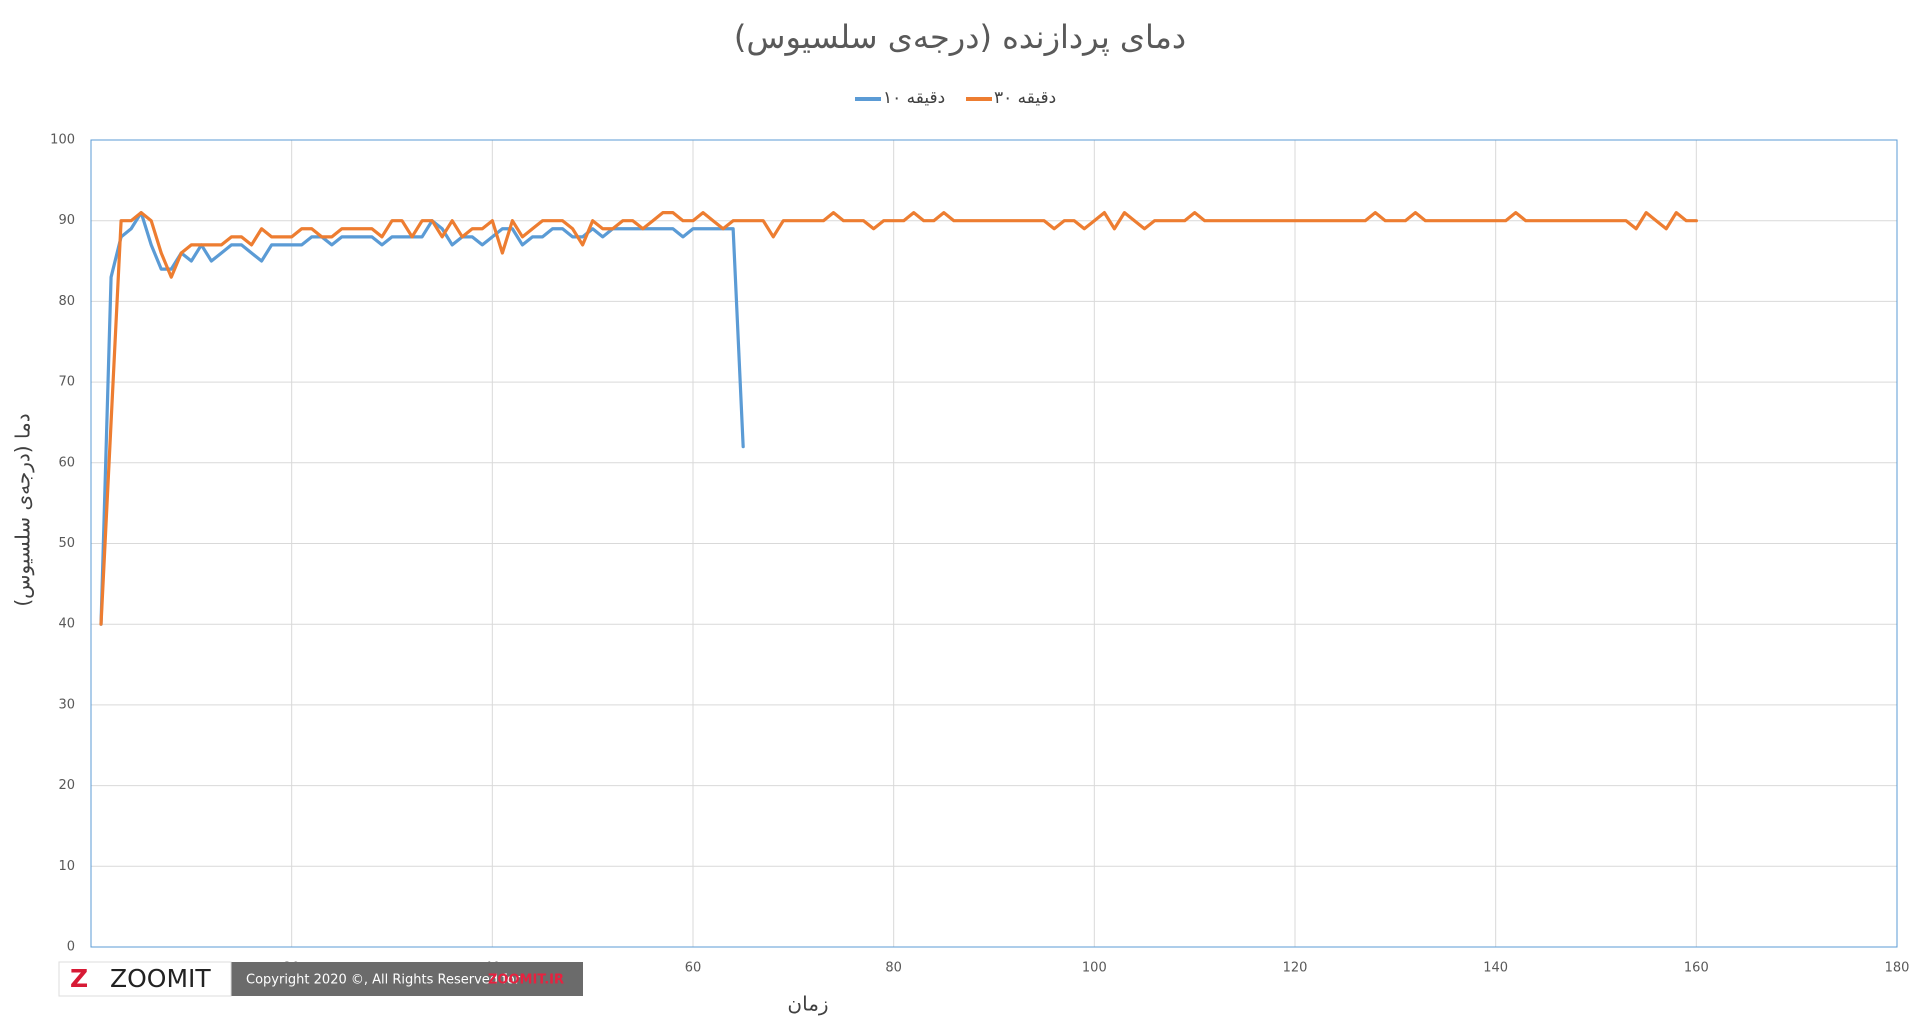  What do you see at coordinates (960, 37) in the screenshot?
I see `chart-title: دمای پردازنده (درجه‌ی سلسیوس)` at bounding box center [960, 37].